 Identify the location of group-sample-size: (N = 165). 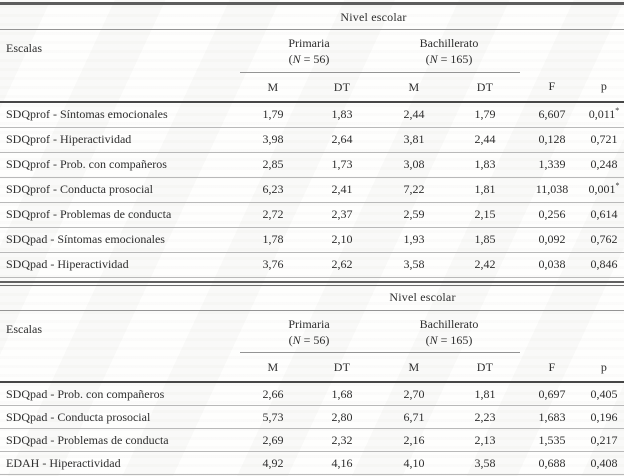
(449, 339).